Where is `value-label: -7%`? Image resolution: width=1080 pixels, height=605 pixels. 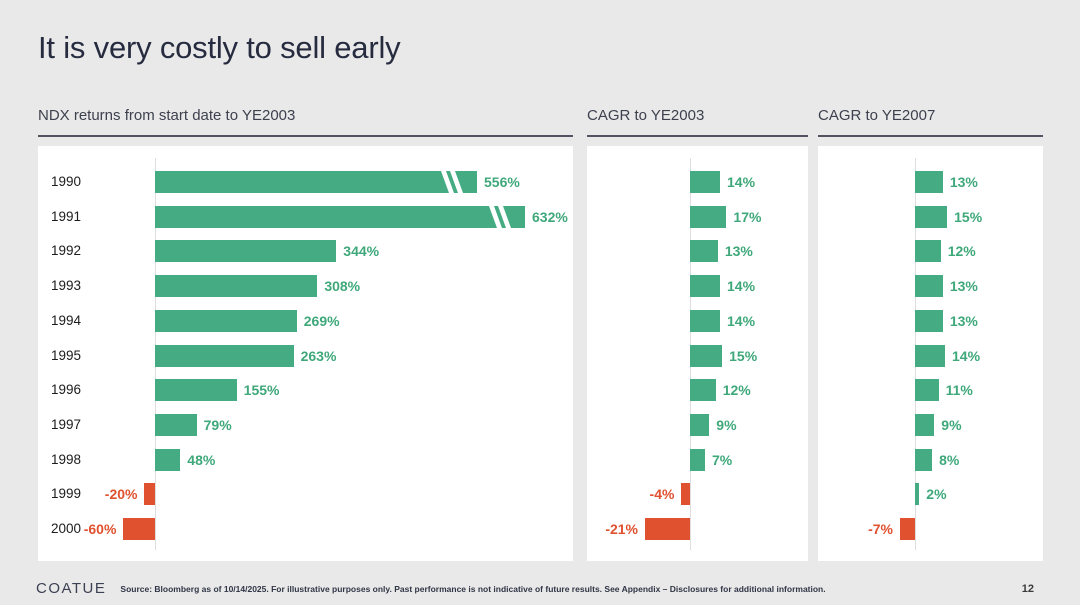 value-label: -7% is located at coordinates (880, 529).